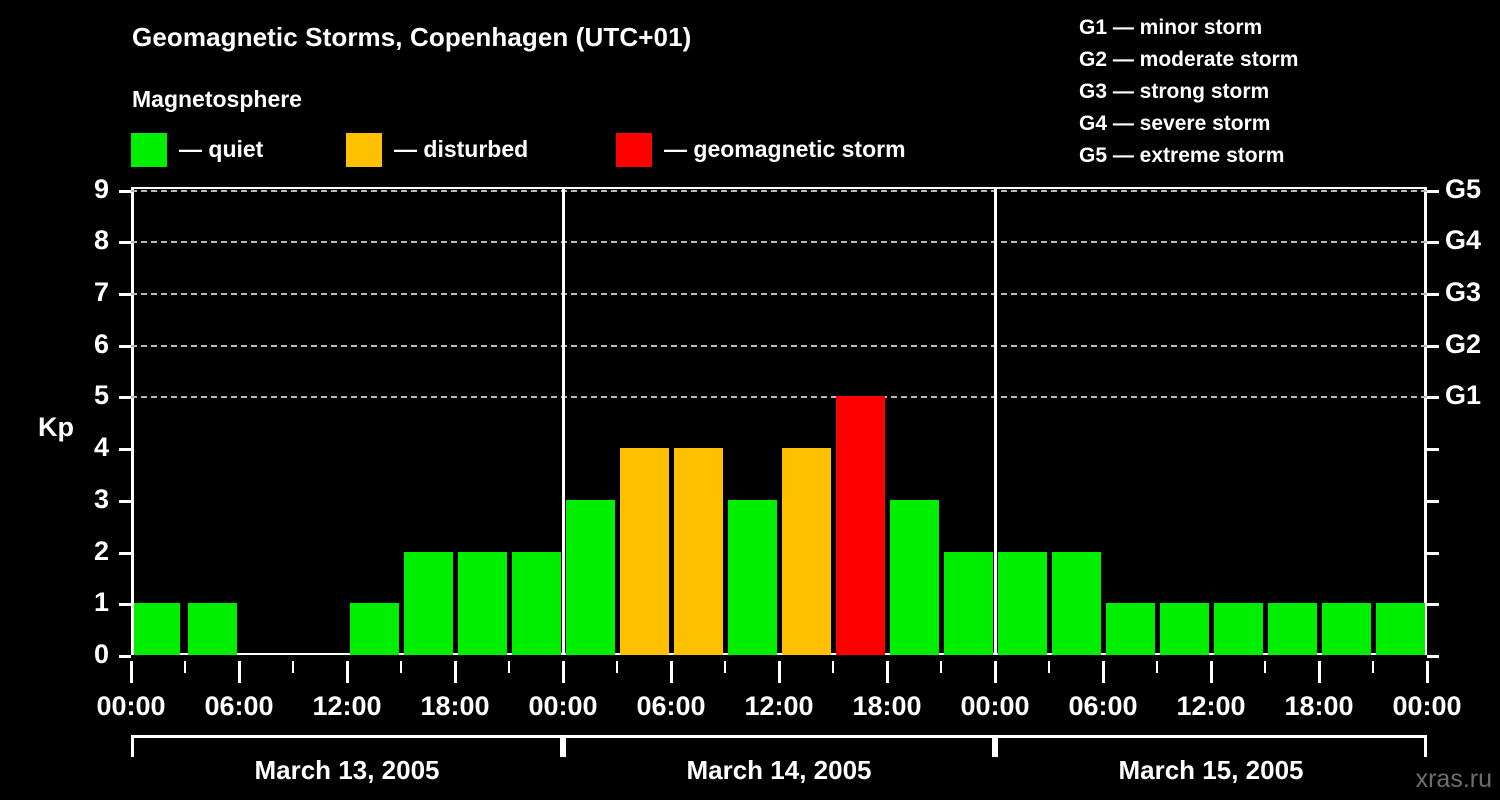 This screenshot has height=800, width=1500. Describe the element at coordinates (101, 343) in the screenshot. I see `y-tick-label-6: 6` at that location.